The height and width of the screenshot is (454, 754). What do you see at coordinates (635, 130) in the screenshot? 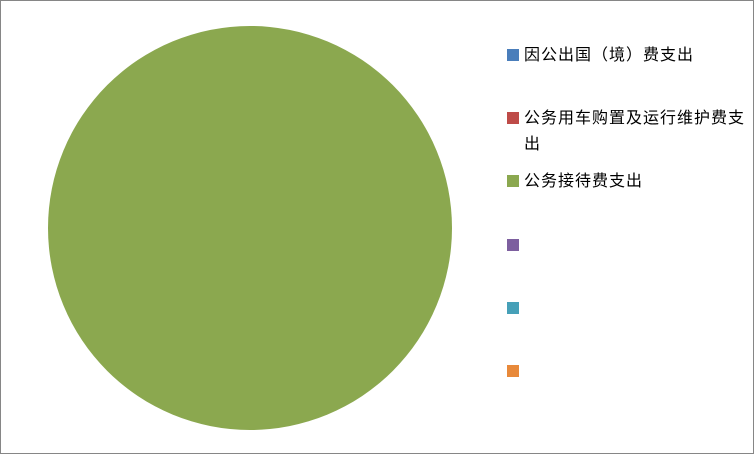
I see `legend-label: 公务用车购置及运行维护费支出` at bounding box center [635, 130].